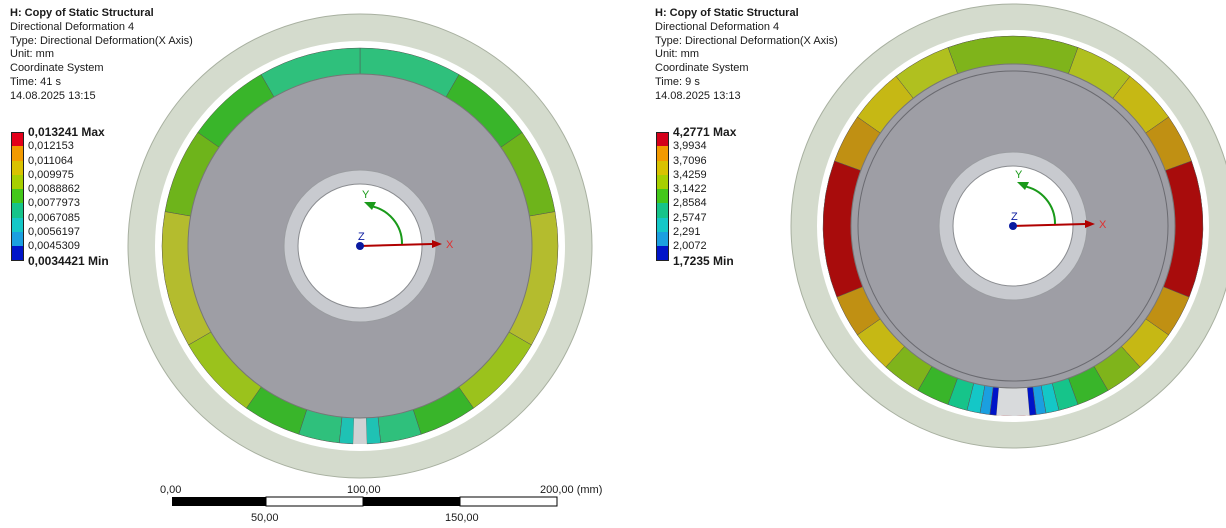 The image size is (1226, 528). Describe the element at coordinates (265, 518) in the screenshot. I see `scale-label-50: 50,00` at that location.